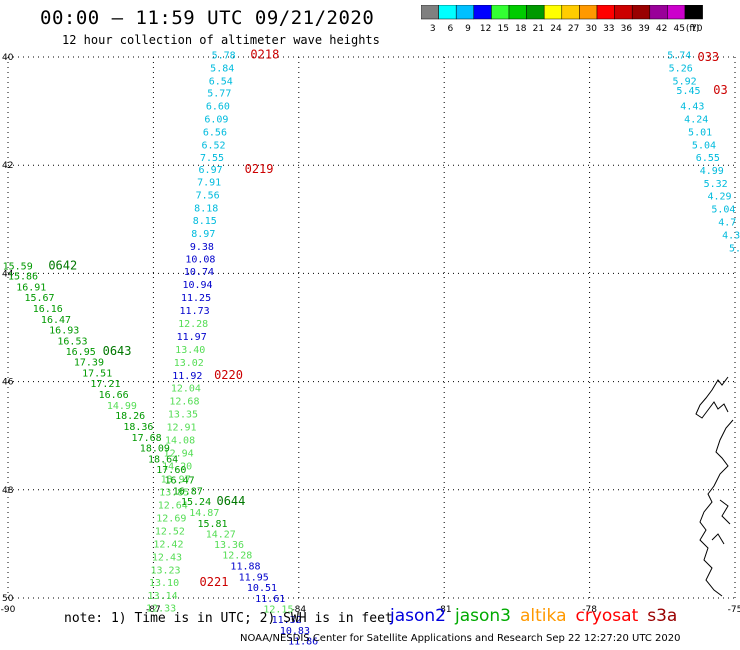 The height and width of the screenshot is (650, 740). Describe the element at coordinates (163, 596) in the screenshot. I see `swh-value: 13.14` at that location.